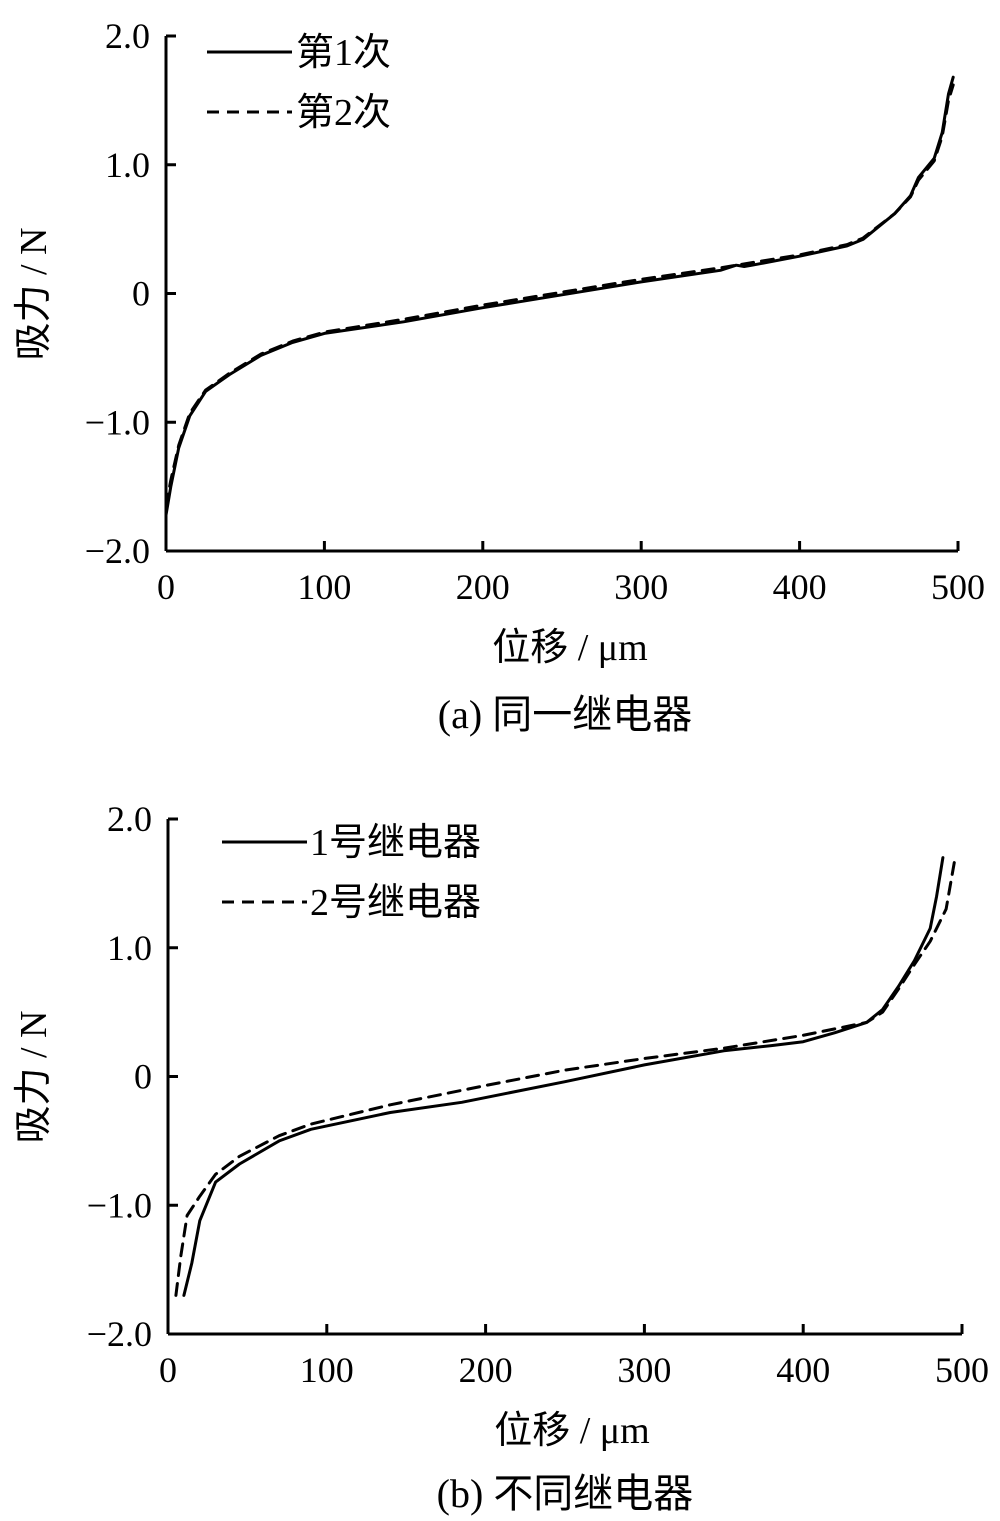  What do you see at coordinates (343, 113) in the screenshot?
I see `legend-label-series-2: 第2次` at bounding box center [343, 113].